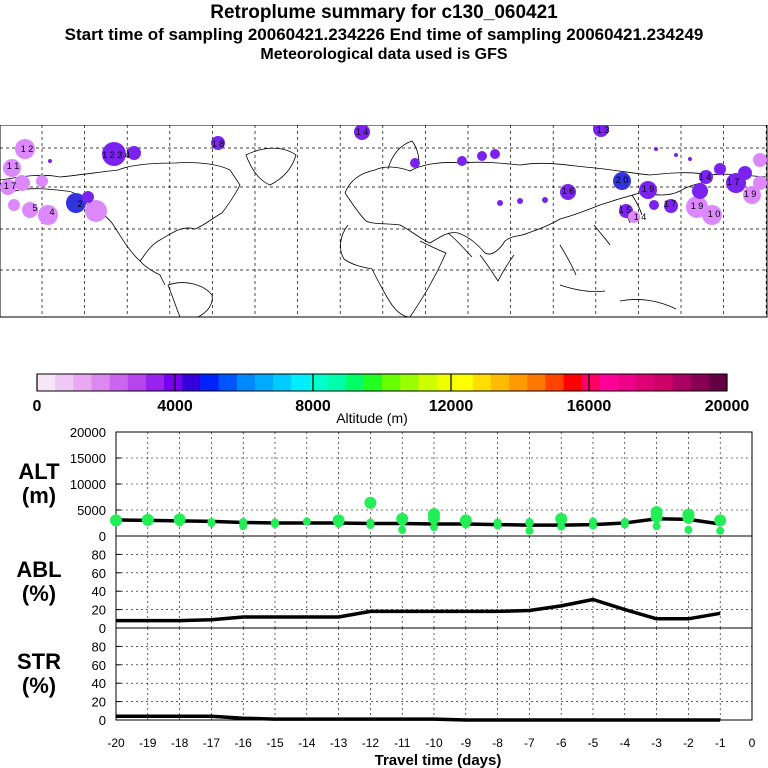 The height and width of the screenshot is (768, 768). Describe the element at coordinates (38, 569) in the screenshot. I see `y-axis-title: ABL` at that location.